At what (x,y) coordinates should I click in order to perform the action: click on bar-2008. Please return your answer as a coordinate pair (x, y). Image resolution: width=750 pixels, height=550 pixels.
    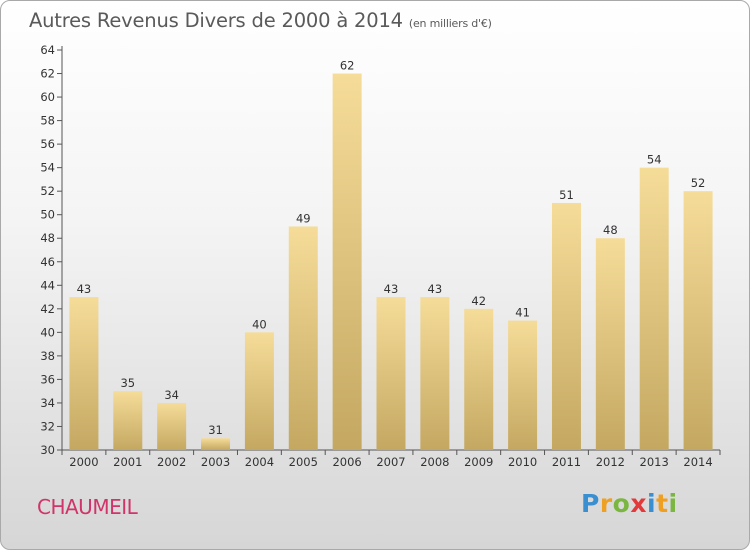
    Looking at the image, I should click on (435, 373).